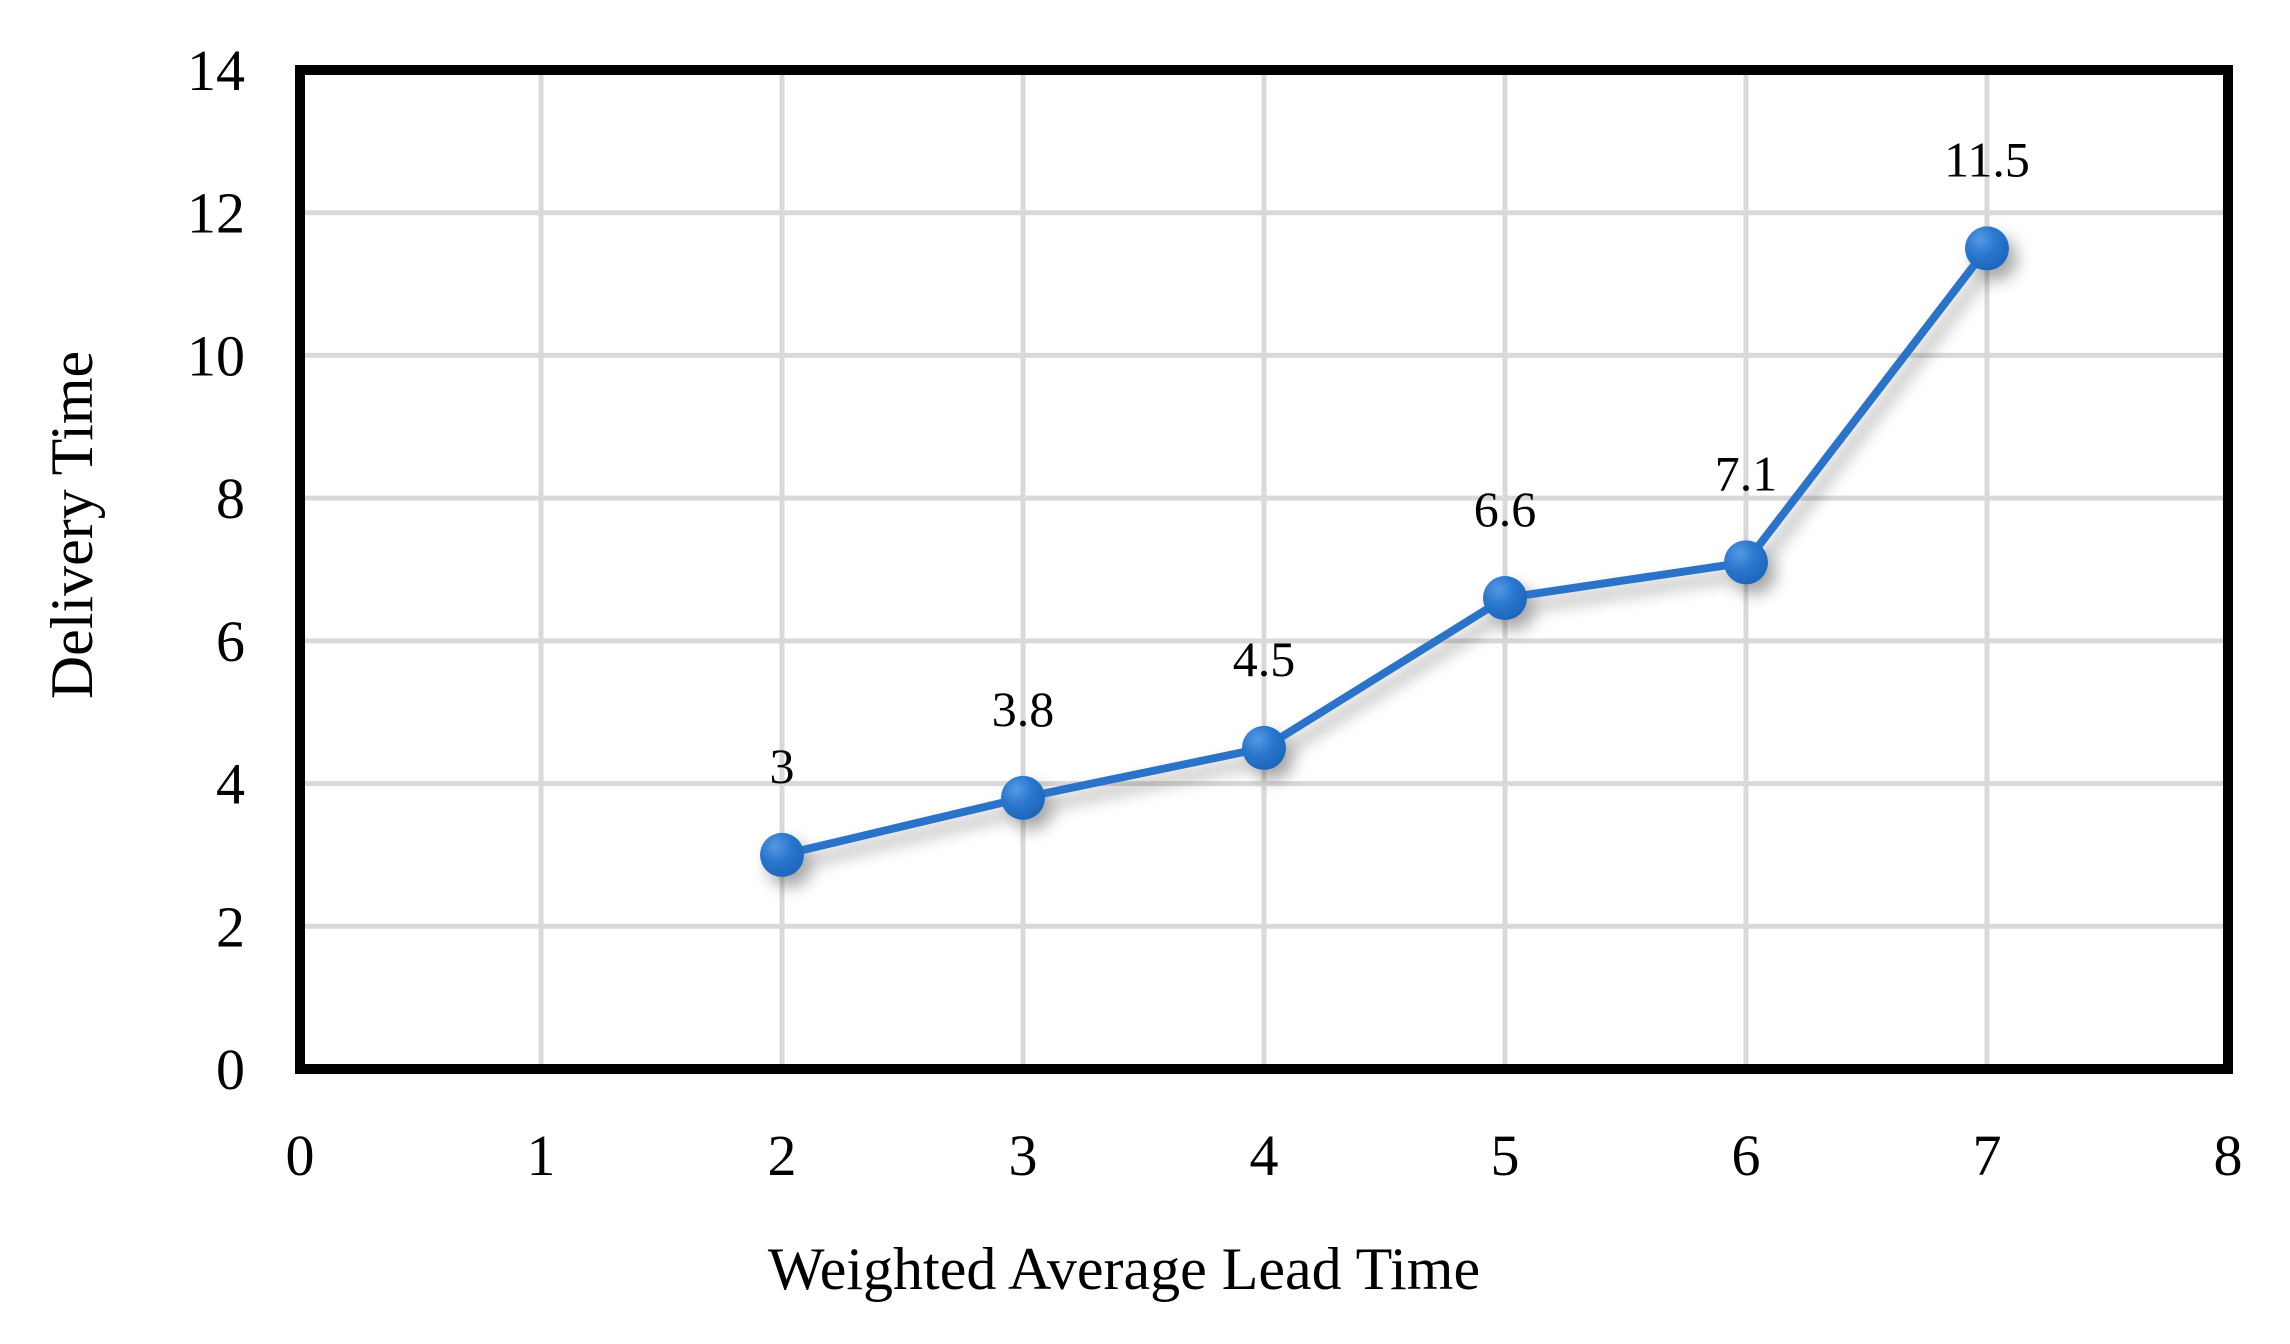 Image resolution: width=2290 pixels, height=1344 pixels. Describe the element at coordinates (230, 926) in the screenshot. I see `y-tick-label: 2` at that location.